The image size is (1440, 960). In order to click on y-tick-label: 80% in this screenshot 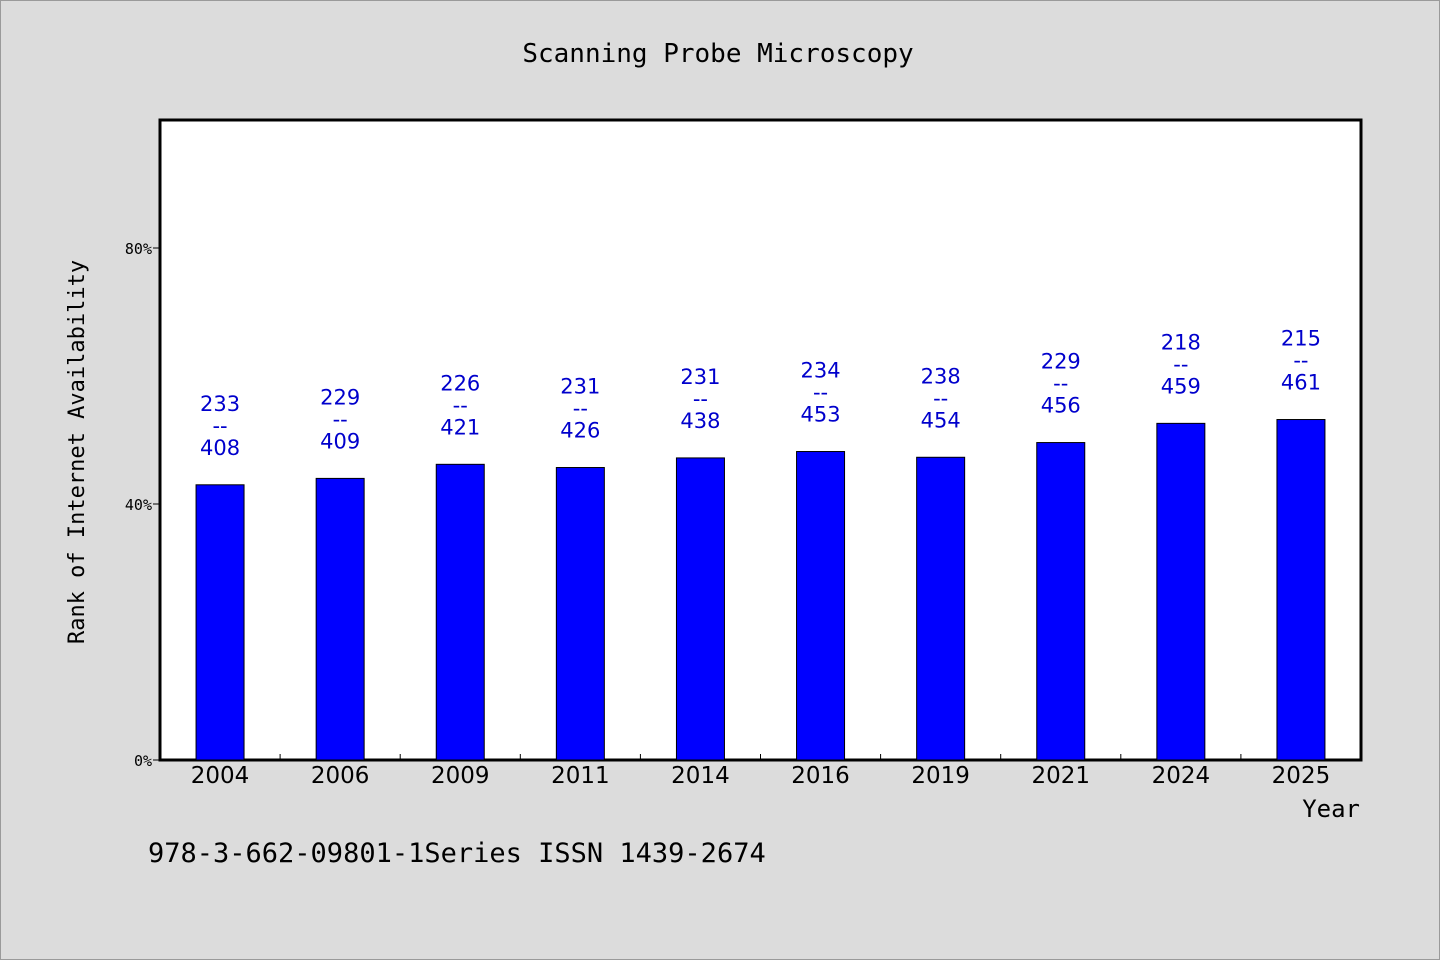, I will do `click(138, 249)`.